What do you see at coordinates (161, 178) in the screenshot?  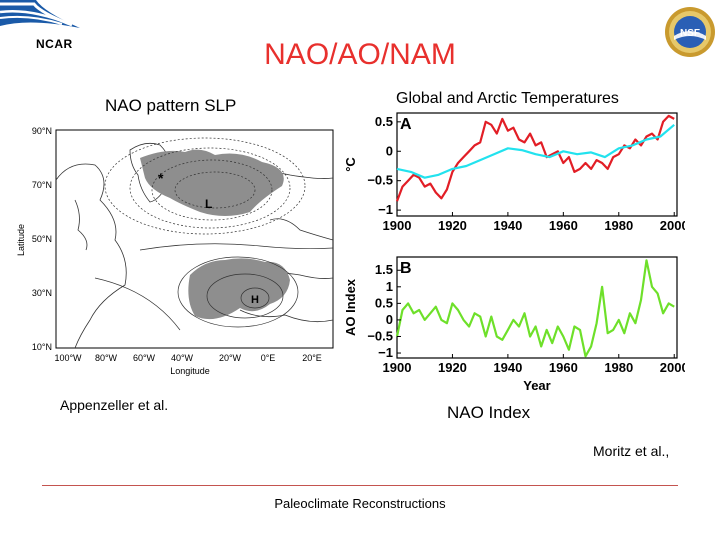 I see `star-label: *` at bounding box center [161, 178].